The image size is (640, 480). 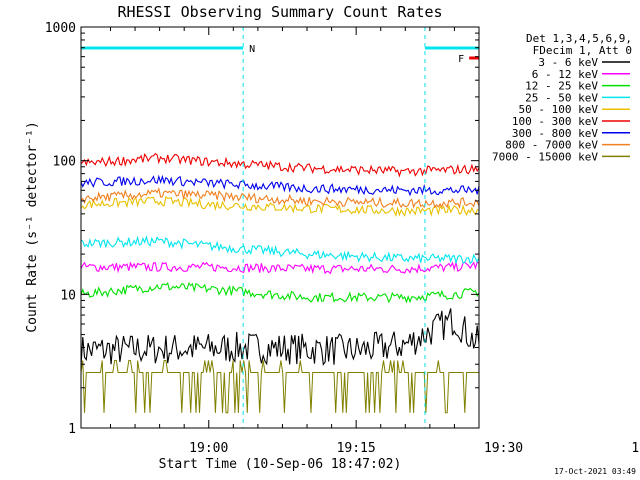 What do you see at coordinates (555, 121) in the screenshot?
I see `legend-label-5: 100 - 300 keV` at bounding box center [555, 121].